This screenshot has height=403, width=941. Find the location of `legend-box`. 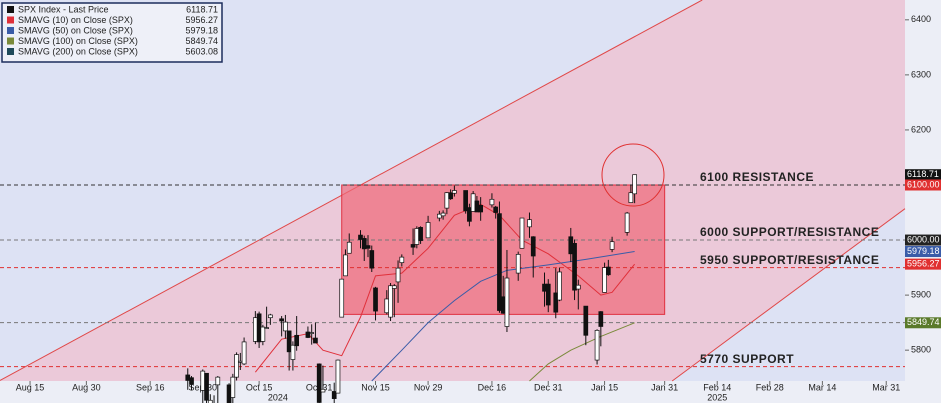

legend-box is located at coordinates (112, 32).